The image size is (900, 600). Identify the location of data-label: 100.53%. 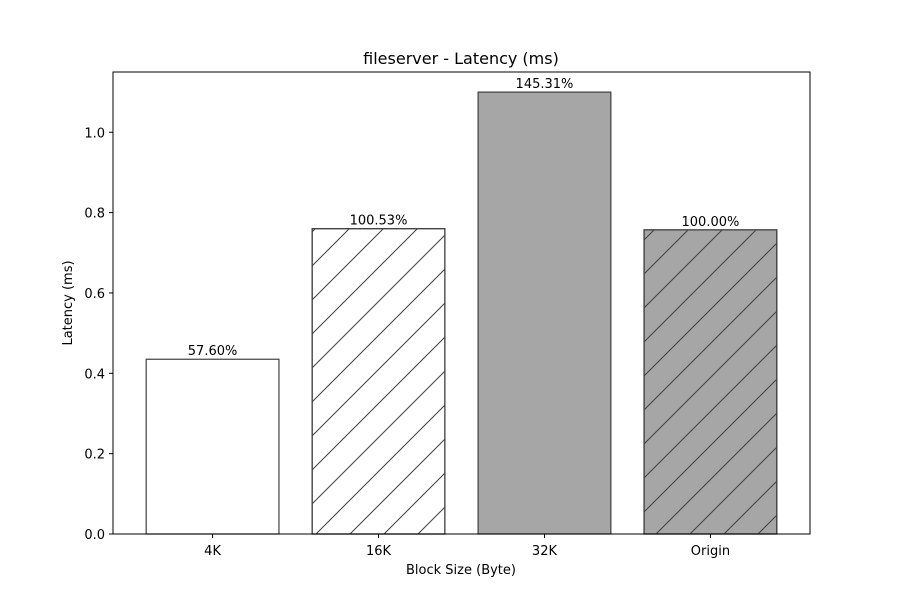
(379, 221).